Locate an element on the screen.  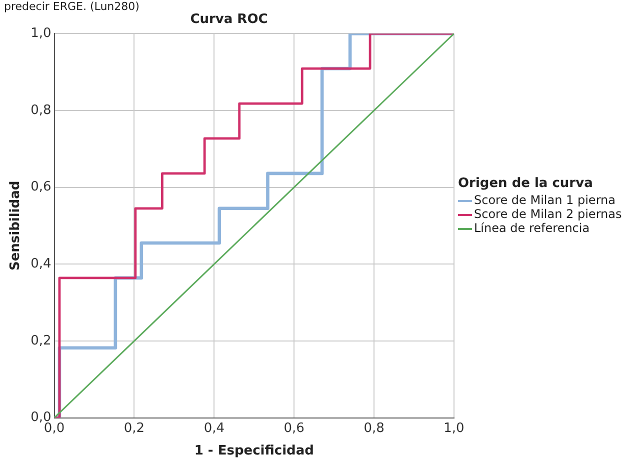
y-axis-title: Sensibilidad is located at coordinates (16, 225).